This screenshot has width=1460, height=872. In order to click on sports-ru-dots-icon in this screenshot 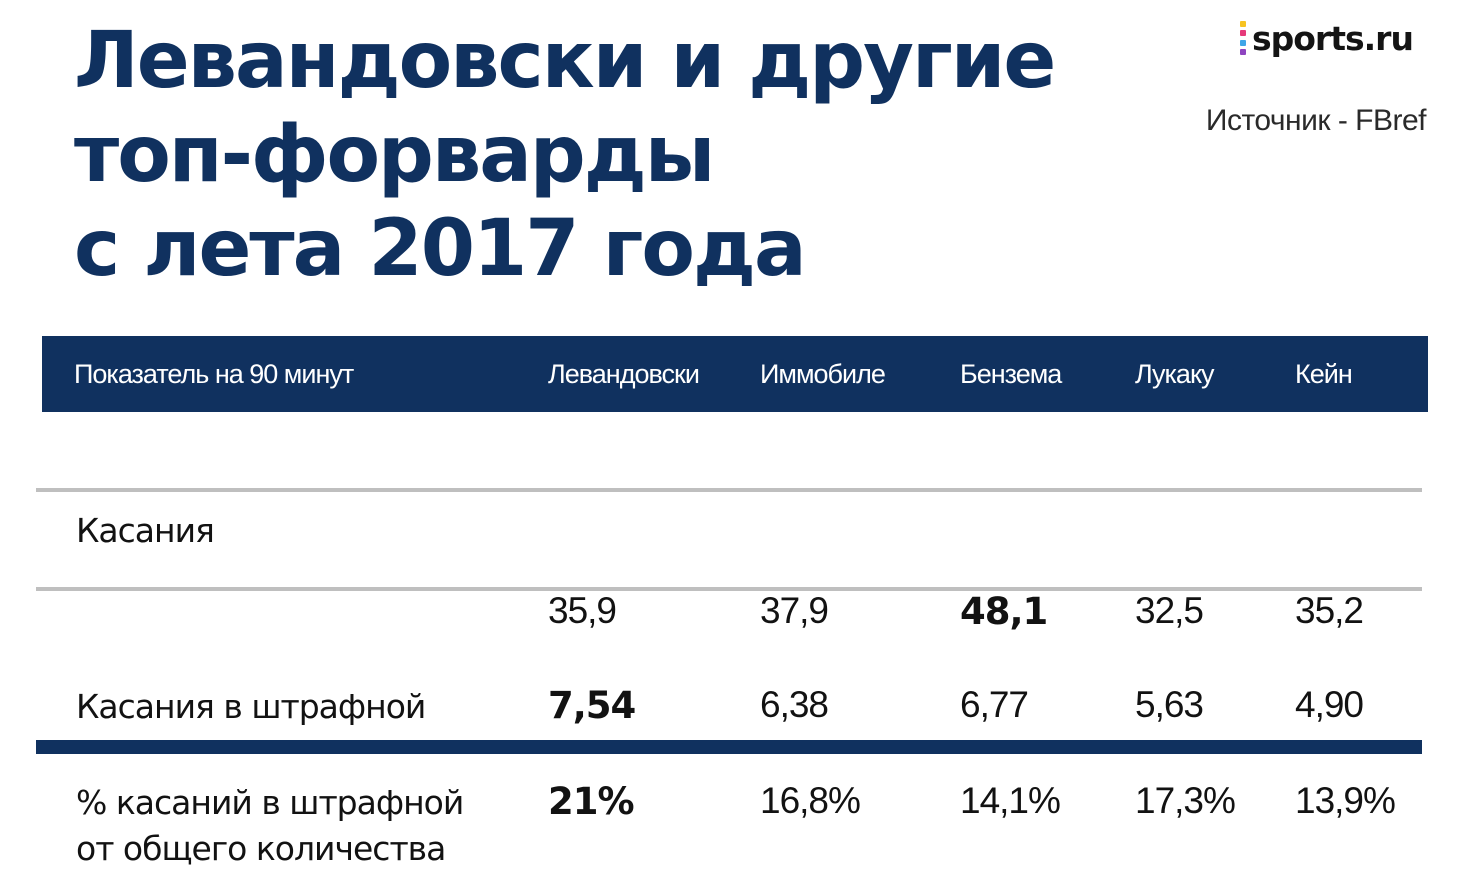, I will do `click(1243, 38)`.